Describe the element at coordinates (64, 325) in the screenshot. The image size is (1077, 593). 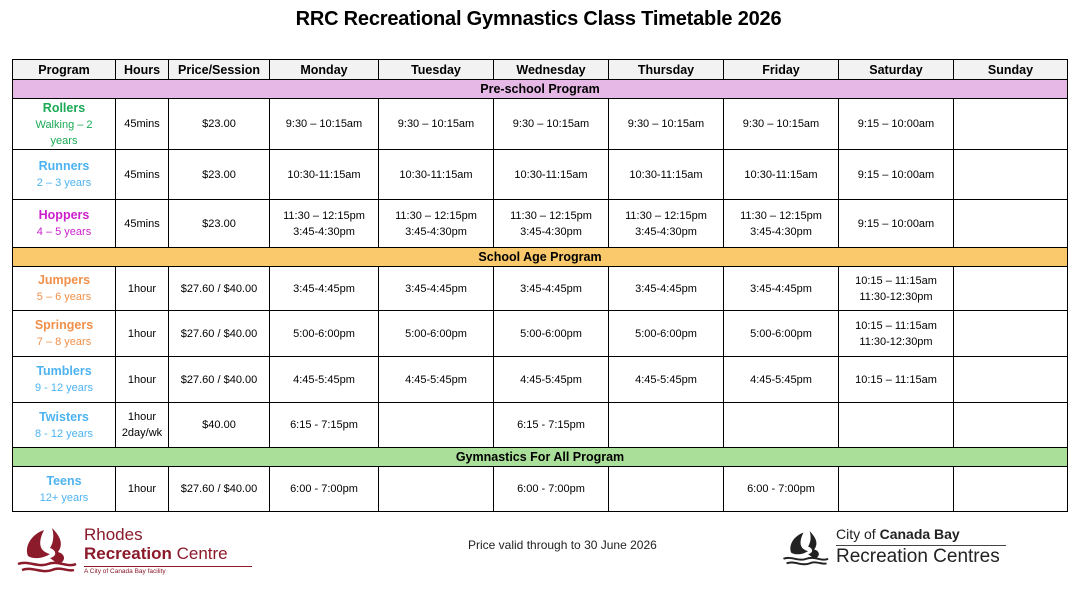
I see `program-name: Springers` at that location.